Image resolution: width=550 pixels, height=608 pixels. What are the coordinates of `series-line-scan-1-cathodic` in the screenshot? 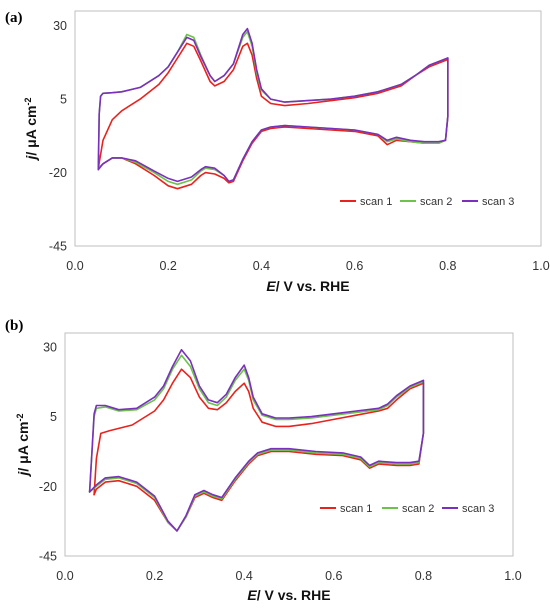 It's located at (259, 457).